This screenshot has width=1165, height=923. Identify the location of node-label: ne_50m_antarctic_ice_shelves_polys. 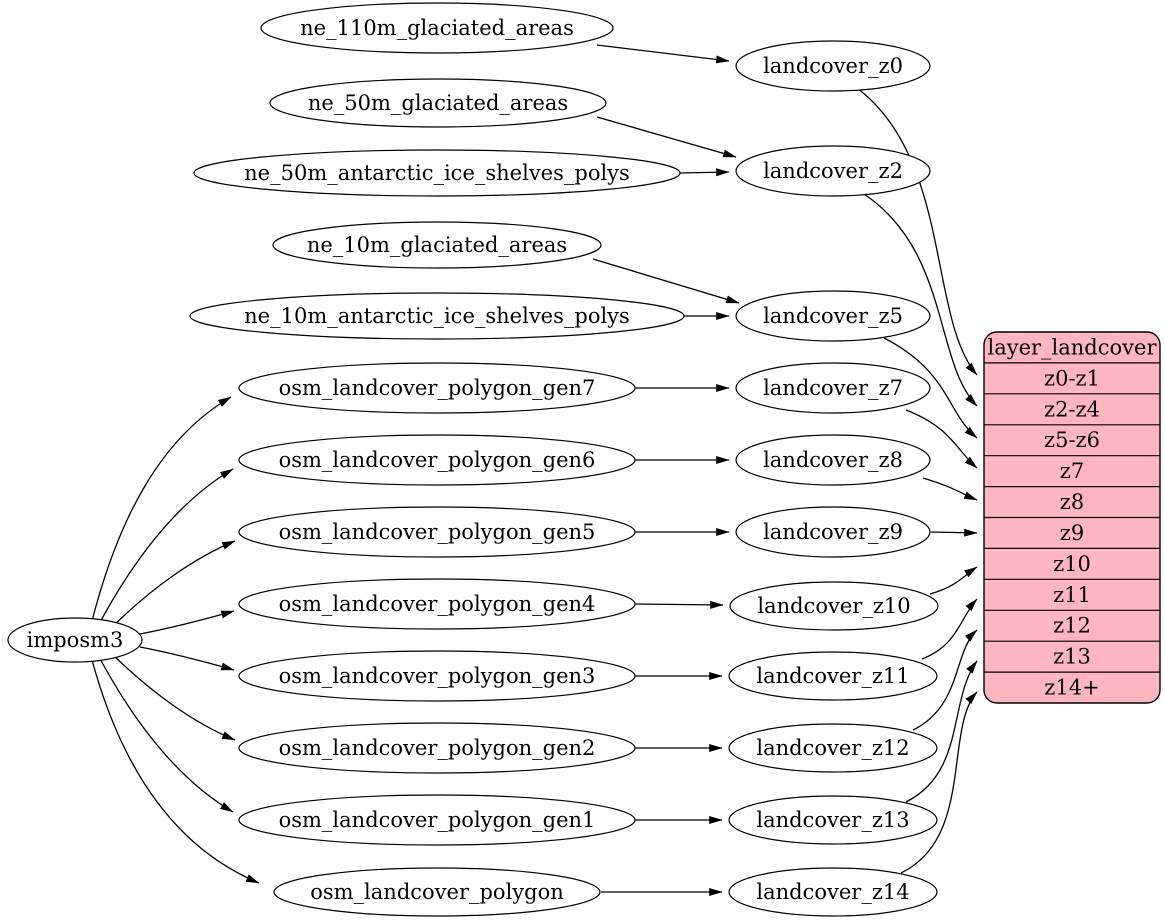
(437, 173).